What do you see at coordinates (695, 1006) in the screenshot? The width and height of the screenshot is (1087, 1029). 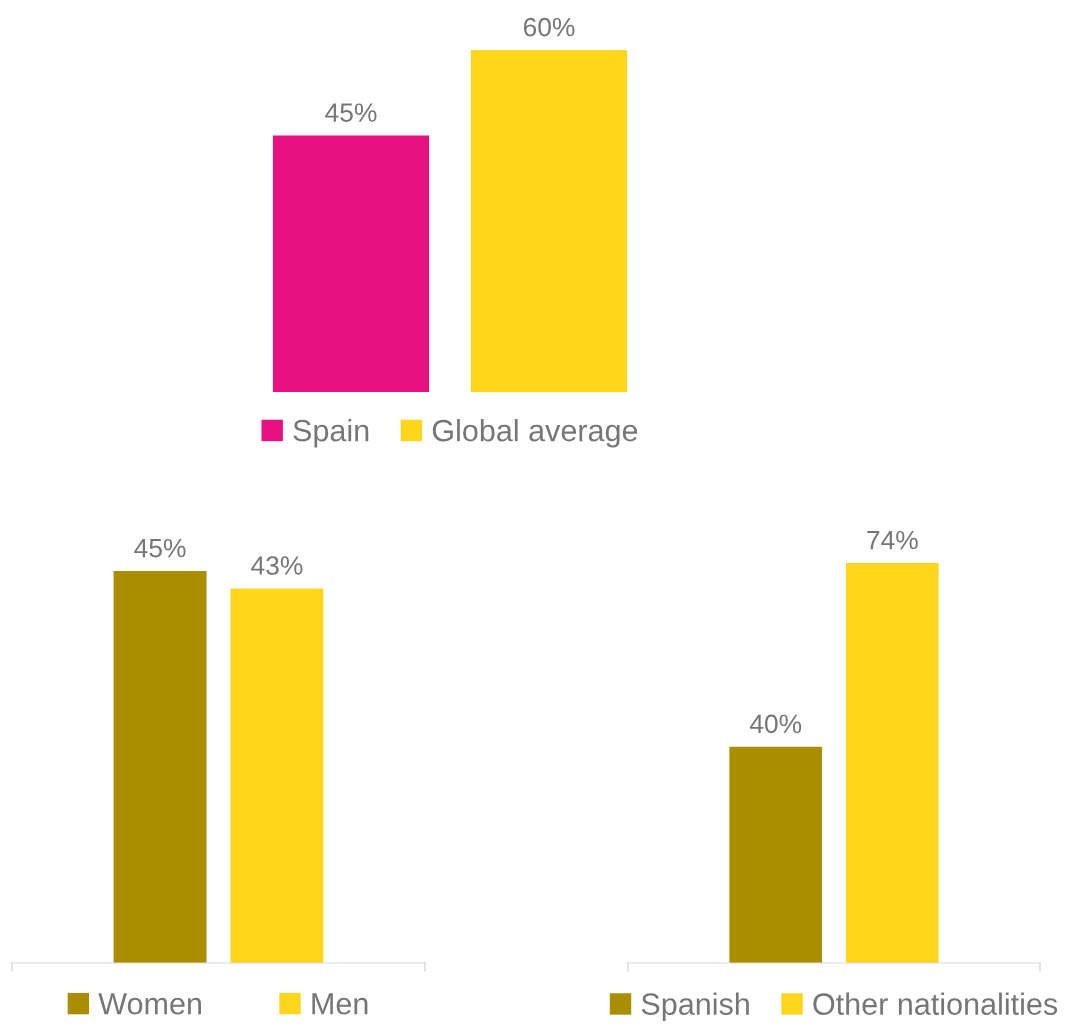 I see `legend-label: Spanish` at bounding box center [695, 1006].